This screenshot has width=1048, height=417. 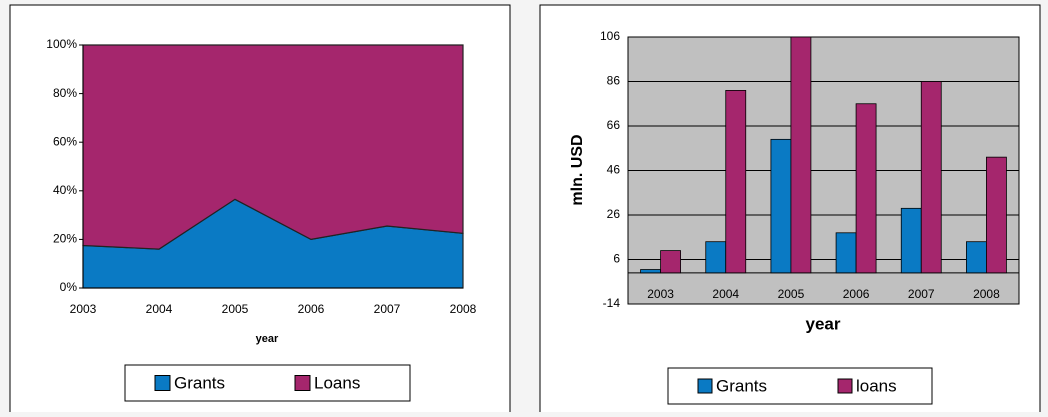 I want to click on y-tick-label: 40%, so click(x=65, y=190).